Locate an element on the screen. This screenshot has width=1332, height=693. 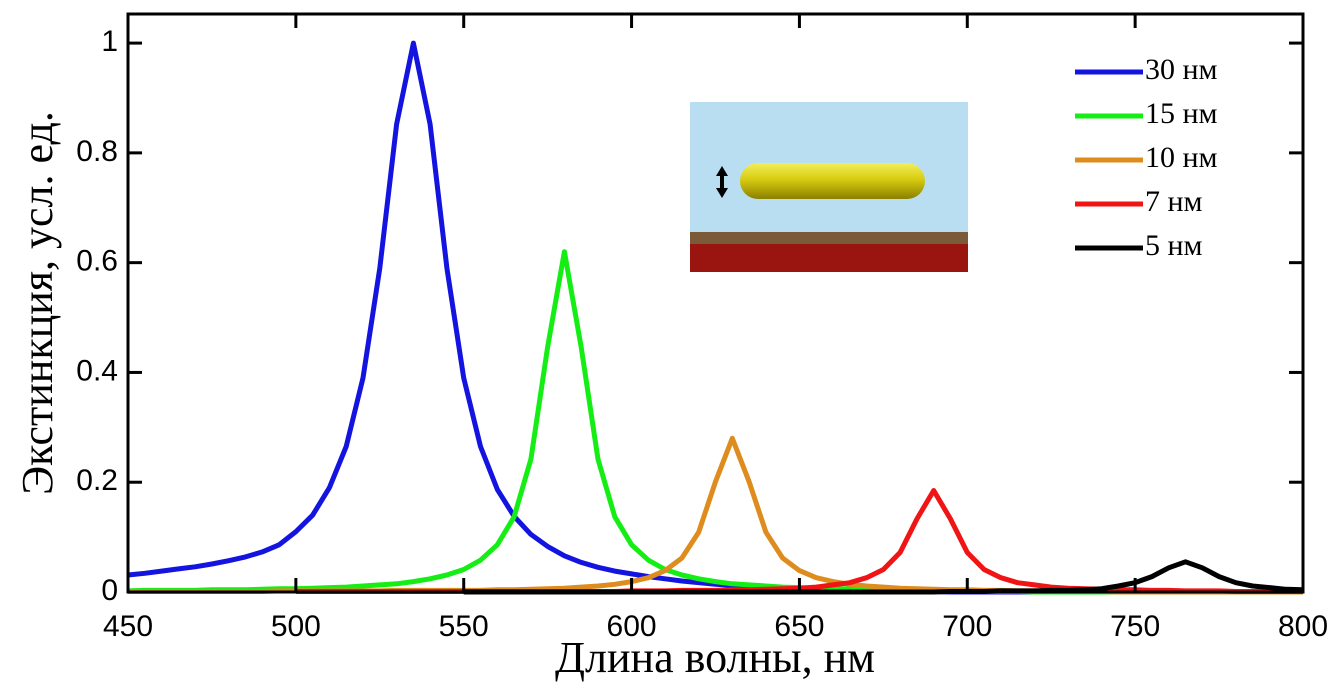
y-axis-title: Экстинкция, усл. ед. is located at coordinates (37, 303).